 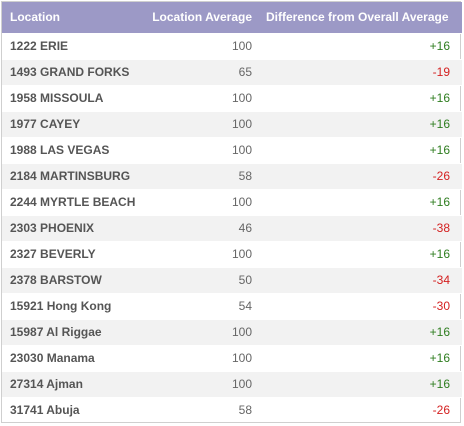 What do you see at coordinates (70, 176) in the screenshot?
I see `location-cell: 2184 MARTINSBURG` at bounding box center [70, 176].